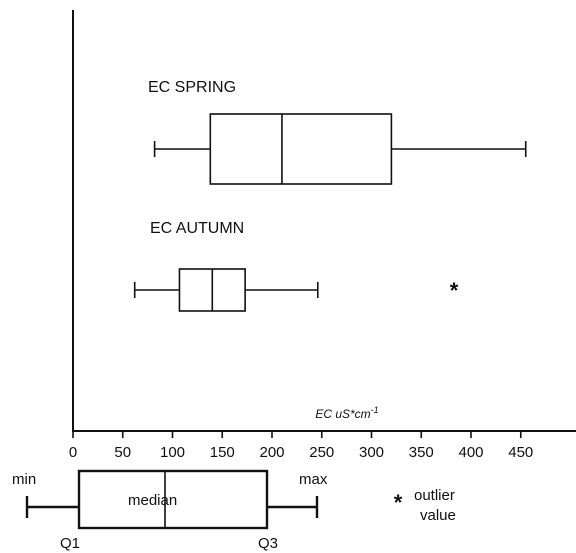  I want to click on legend-outlier-label-line1: outlier, so click(434, 495).